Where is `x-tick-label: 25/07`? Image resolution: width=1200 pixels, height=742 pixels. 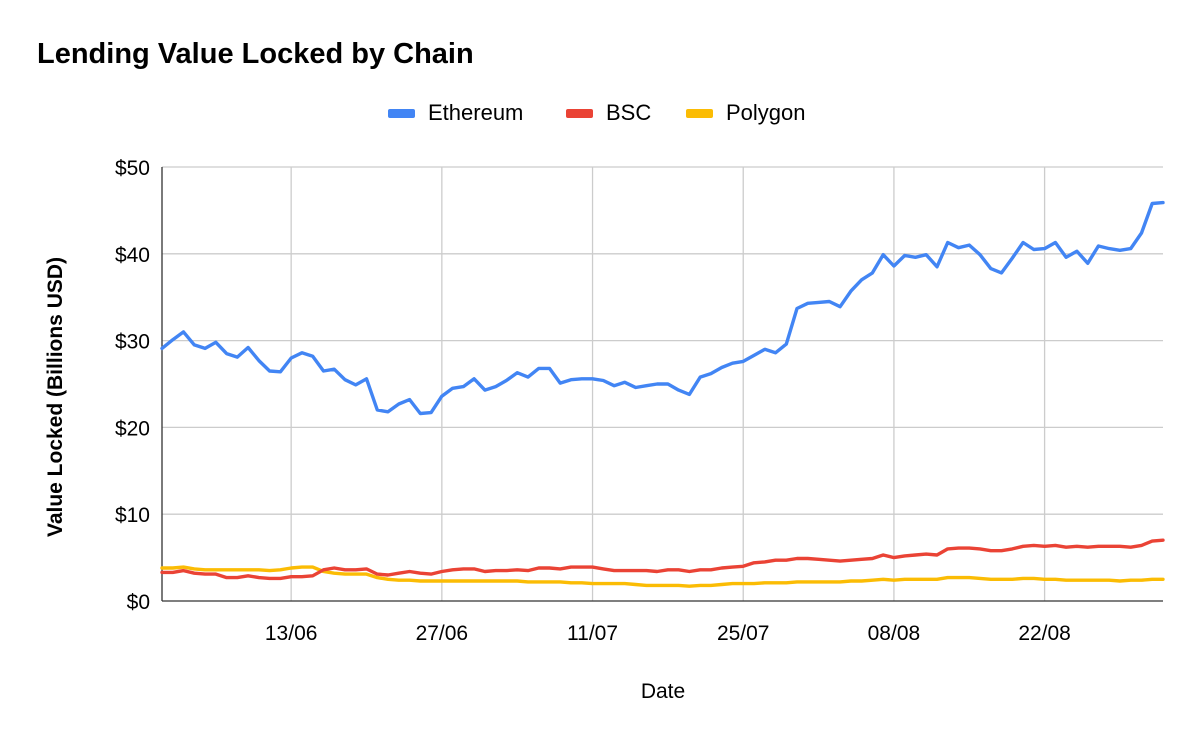 x-tick-label: 25/07 is located at coordinates (743, 633).